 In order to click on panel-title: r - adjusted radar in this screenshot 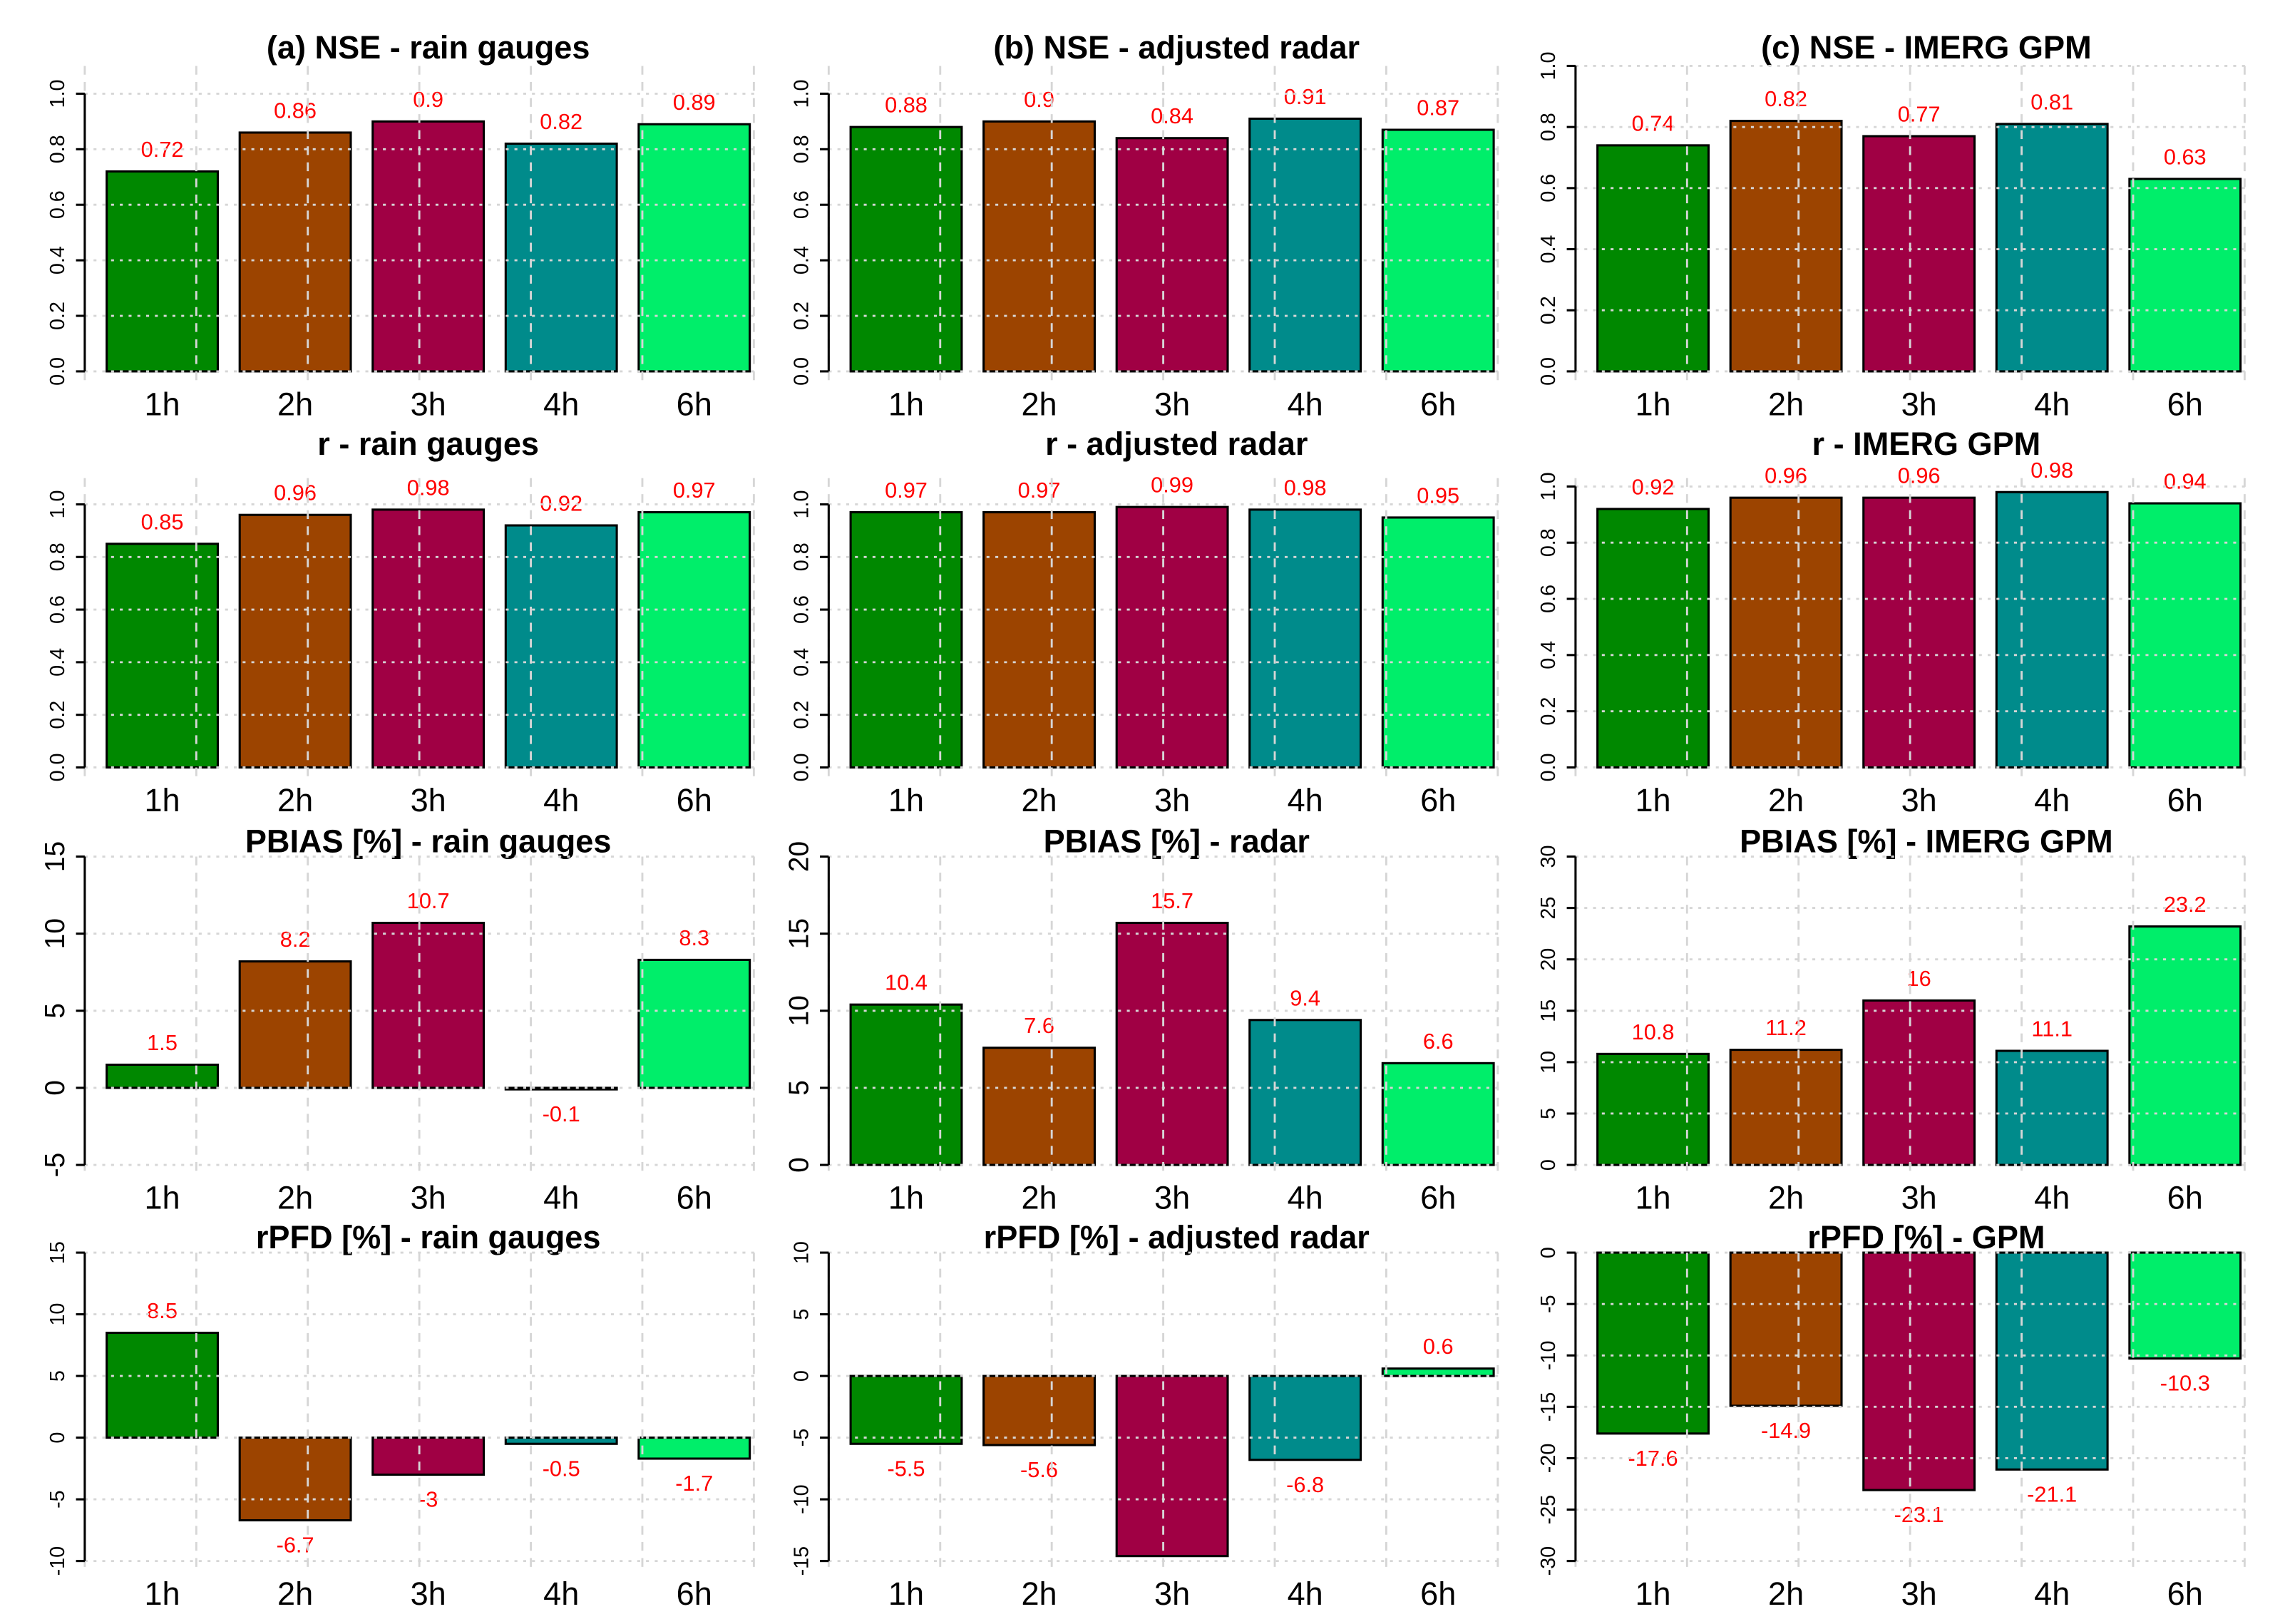, I will do `click(1176, 444)`.